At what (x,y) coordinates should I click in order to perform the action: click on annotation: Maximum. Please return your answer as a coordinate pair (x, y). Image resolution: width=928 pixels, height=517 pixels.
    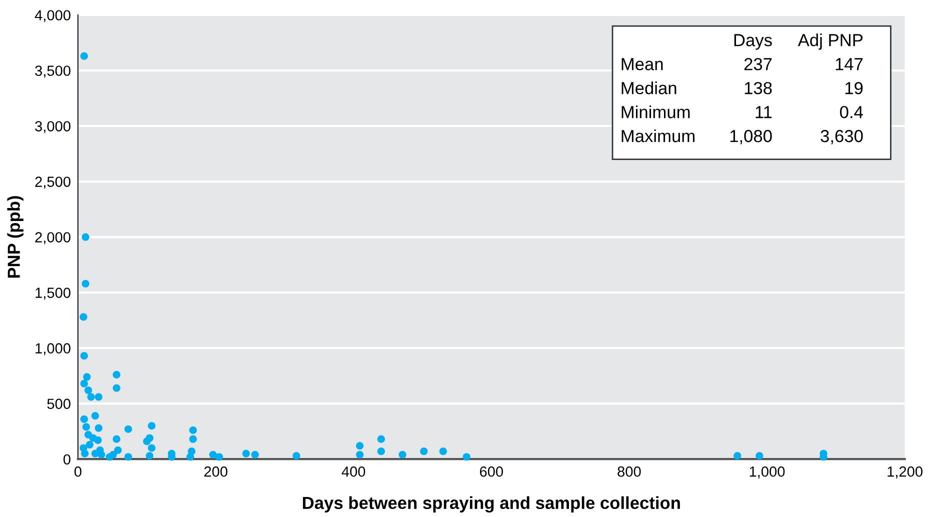
    Looking at the image, I should click on (658, 135).